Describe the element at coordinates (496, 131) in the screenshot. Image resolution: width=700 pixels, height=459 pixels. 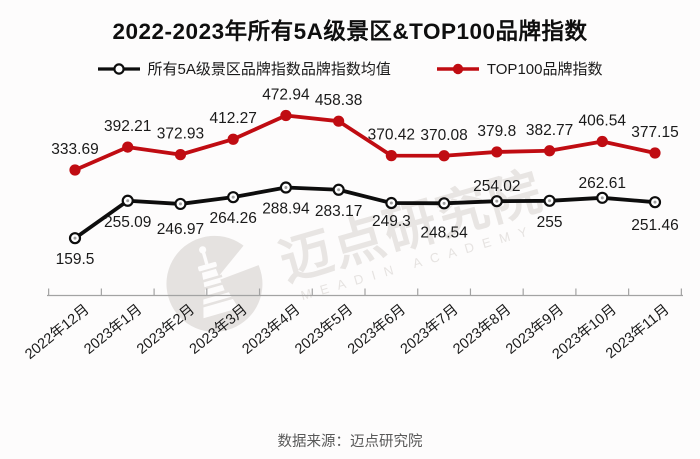
I see `data-label: 379.8` at that location.